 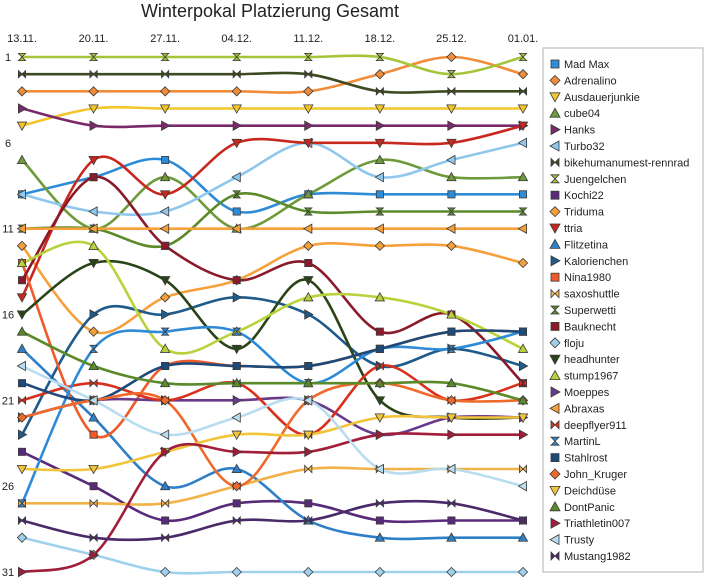 What do you see at coordinates (595, 180) in the screenshot?
I see `legend-label: Juengelchen` at bounding box center [595, 180].